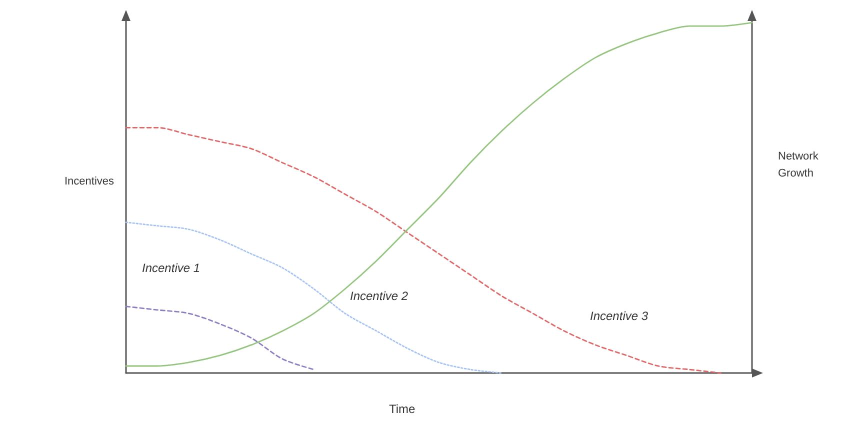 The image size is (844, 421). Describe the element at coordinates (171, 268) in the screenshot. I see `annotation: Incentive 1` at that location.